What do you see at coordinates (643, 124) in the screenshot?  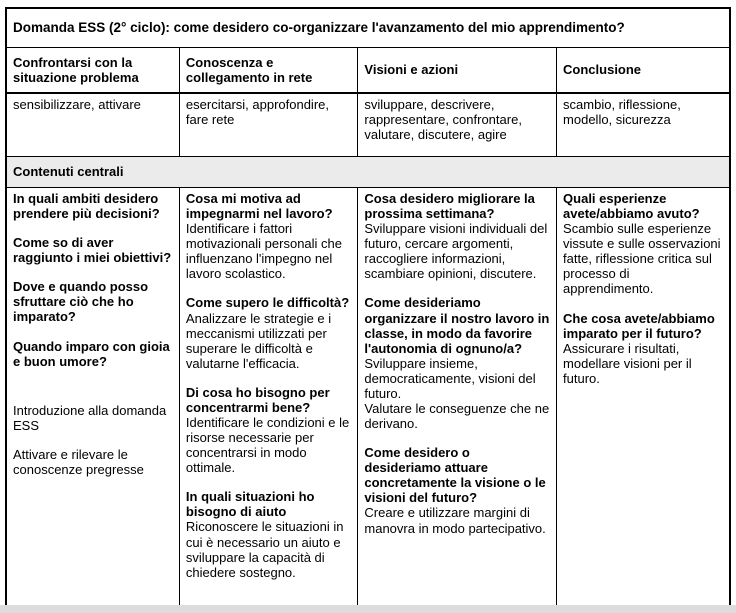 I see `phase-keywords-conclusione: scambio, riflessione, modello, sicurezza` at bounding box center [643, 124].